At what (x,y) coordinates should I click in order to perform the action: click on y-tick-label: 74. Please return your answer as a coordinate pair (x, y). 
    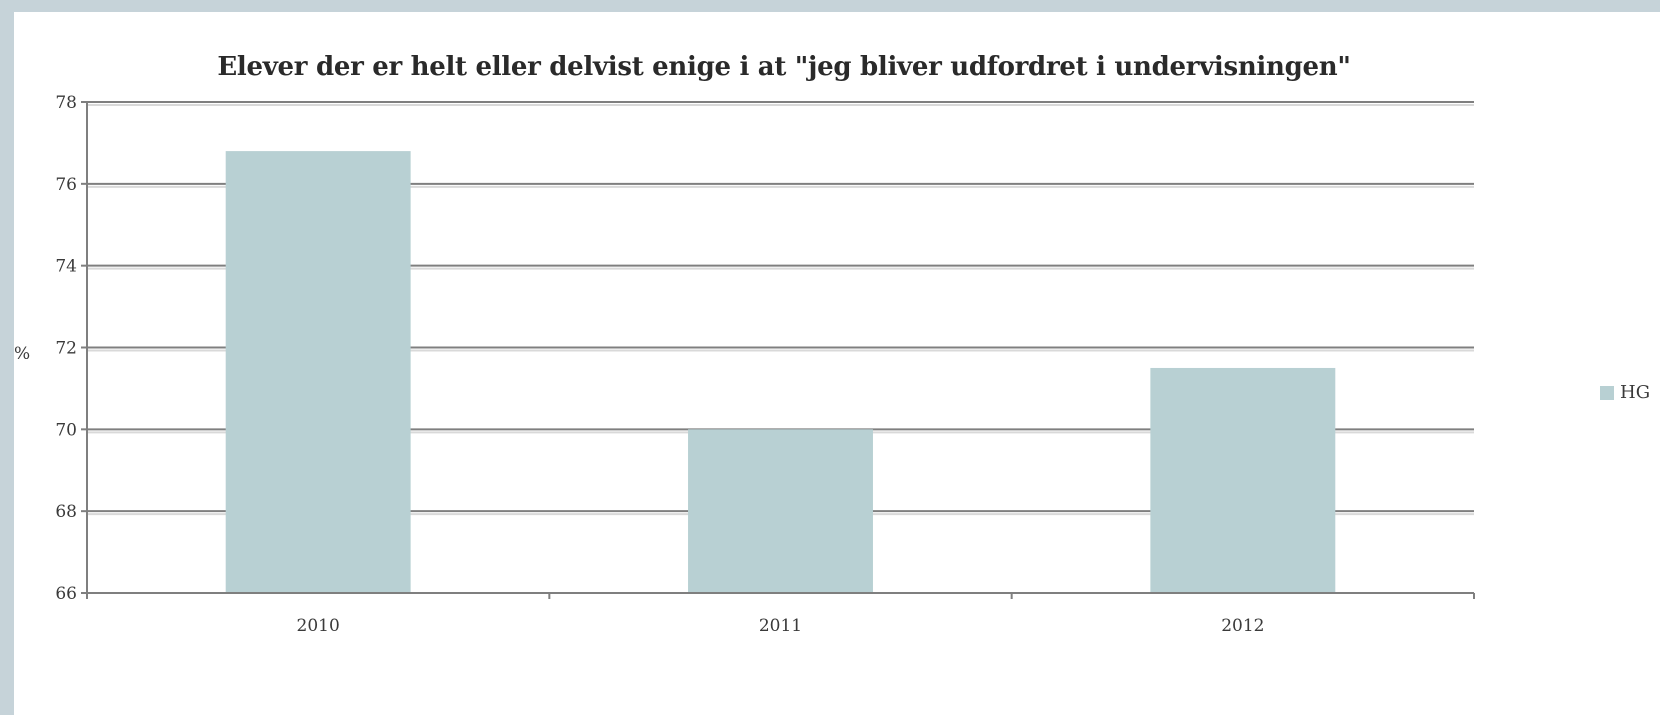
    Looking at the image, I should click on (66, 267).